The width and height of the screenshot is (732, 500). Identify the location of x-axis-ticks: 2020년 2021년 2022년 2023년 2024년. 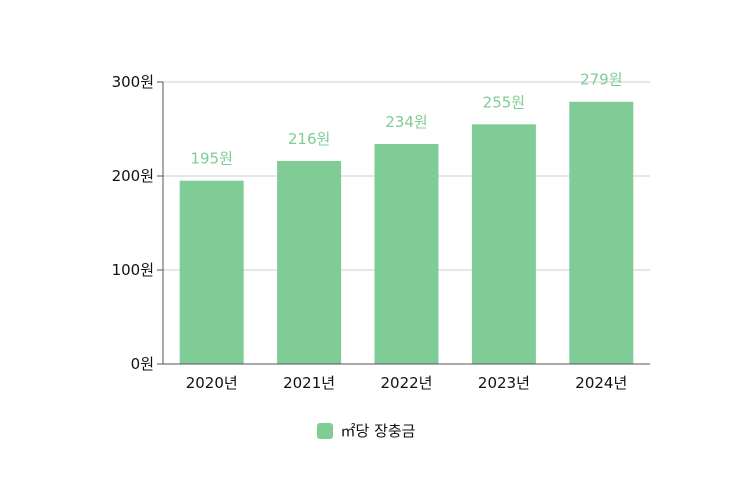
(407, 383).